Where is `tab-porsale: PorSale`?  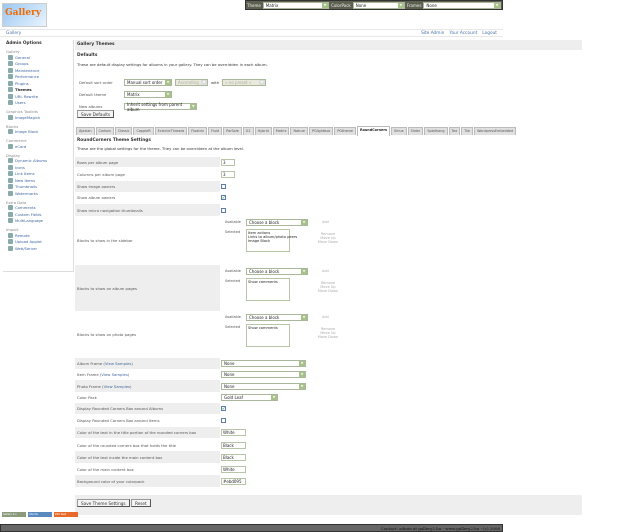
tab-porsale: PorSale is located at coordinates (232, 131).